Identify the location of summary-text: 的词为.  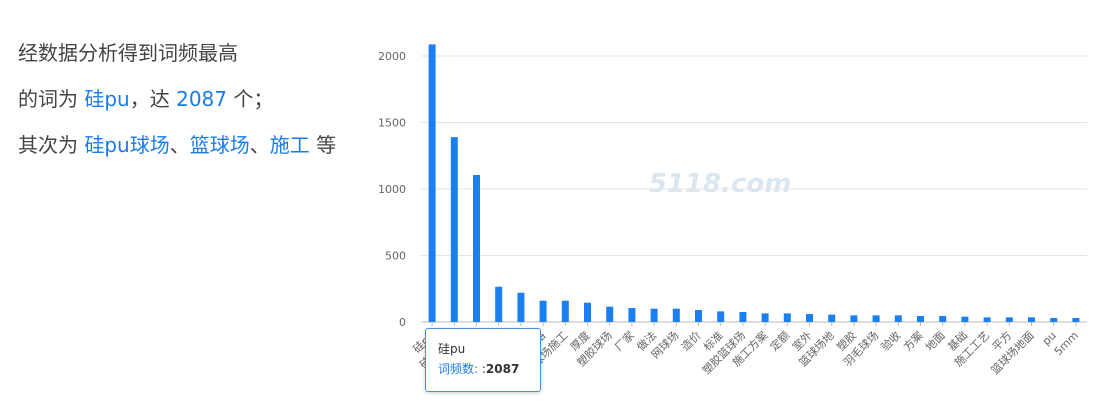
(48, 99).